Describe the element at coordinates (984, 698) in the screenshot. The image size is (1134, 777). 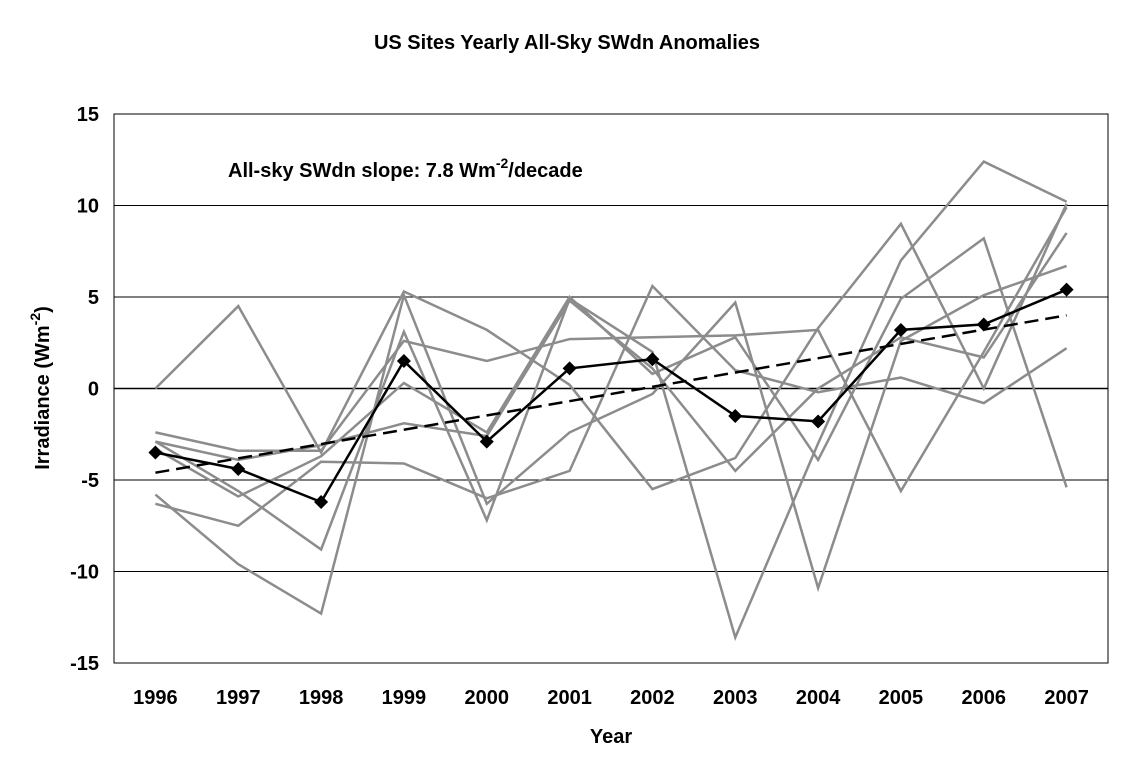
I see `x-tick-label: 2006` at that location.